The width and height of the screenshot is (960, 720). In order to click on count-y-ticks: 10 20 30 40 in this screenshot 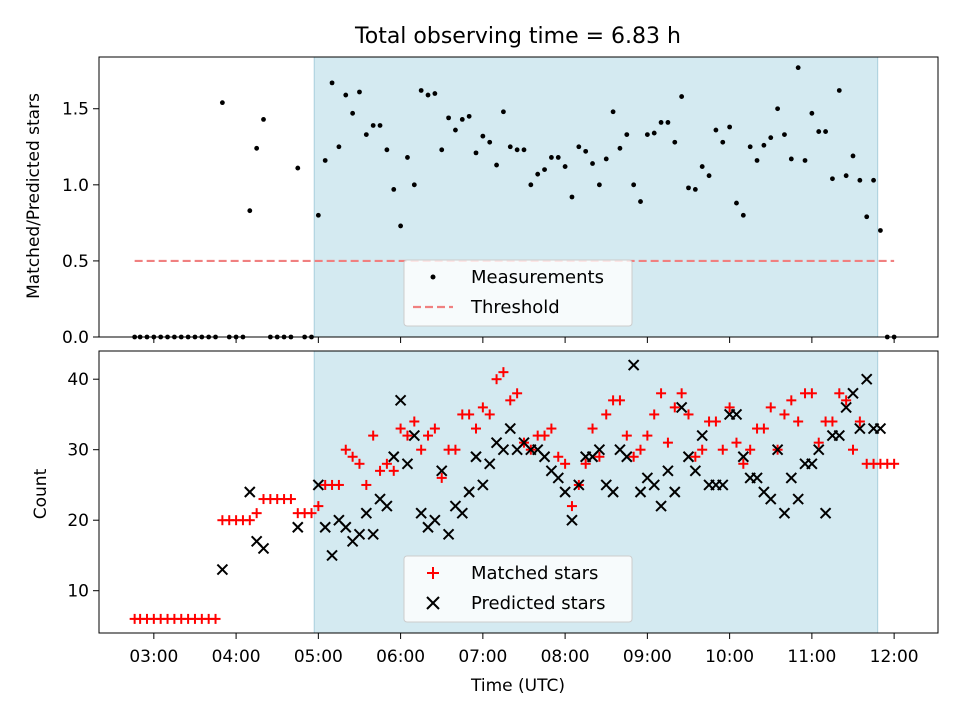, I will do `click(83, 486)`.